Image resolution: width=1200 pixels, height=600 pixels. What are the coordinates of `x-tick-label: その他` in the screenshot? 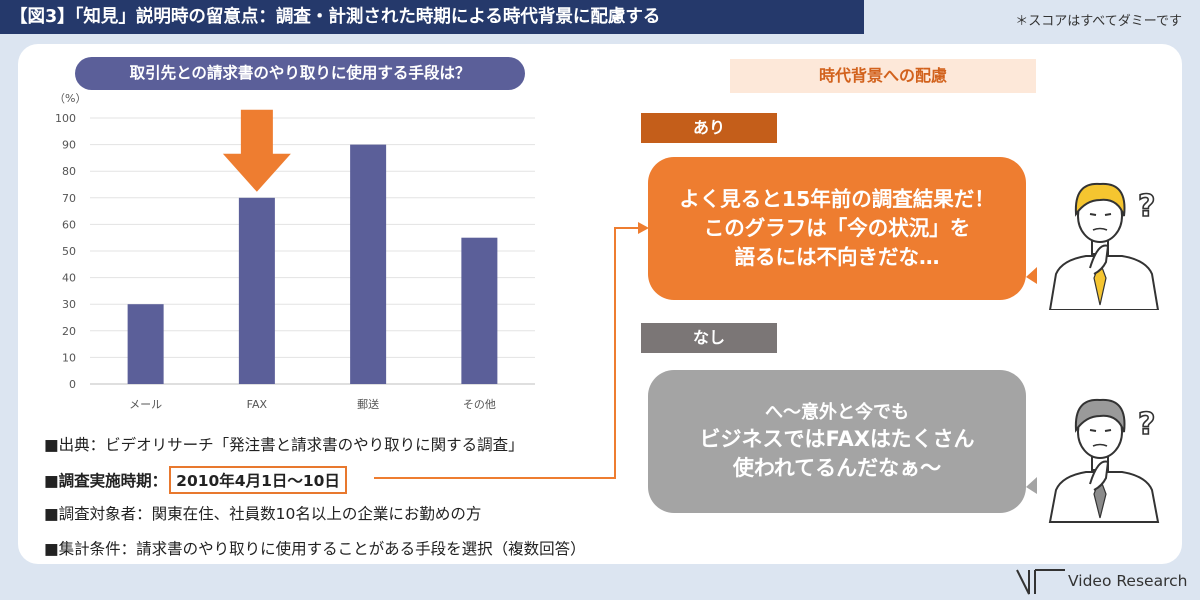 It's located at (479, 404).